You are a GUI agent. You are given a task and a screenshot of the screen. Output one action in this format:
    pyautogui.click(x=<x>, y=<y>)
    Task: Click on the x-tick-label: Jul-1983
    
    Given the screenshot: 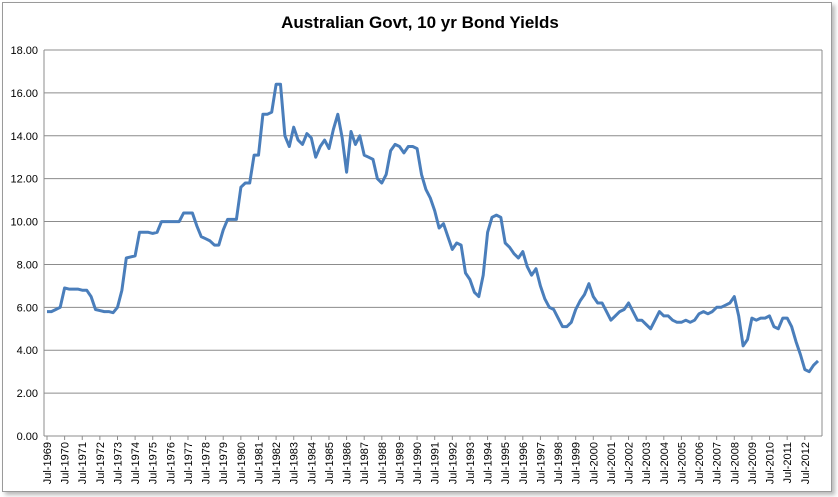 What is the action you would take?
    pyautogui.click(x=295, y=463)
    